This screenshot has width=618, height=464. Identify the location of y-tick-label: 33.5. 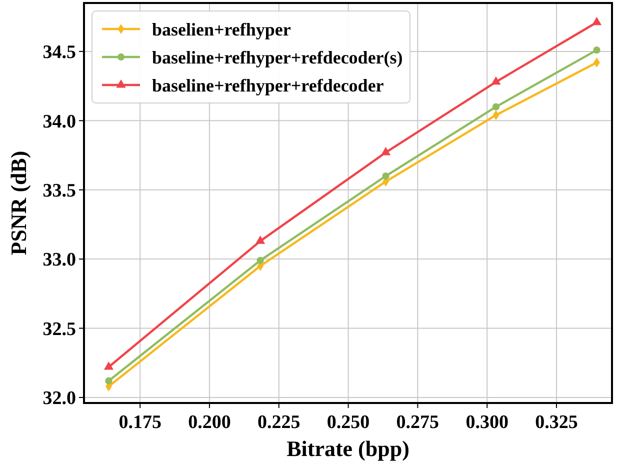
(59, 191).